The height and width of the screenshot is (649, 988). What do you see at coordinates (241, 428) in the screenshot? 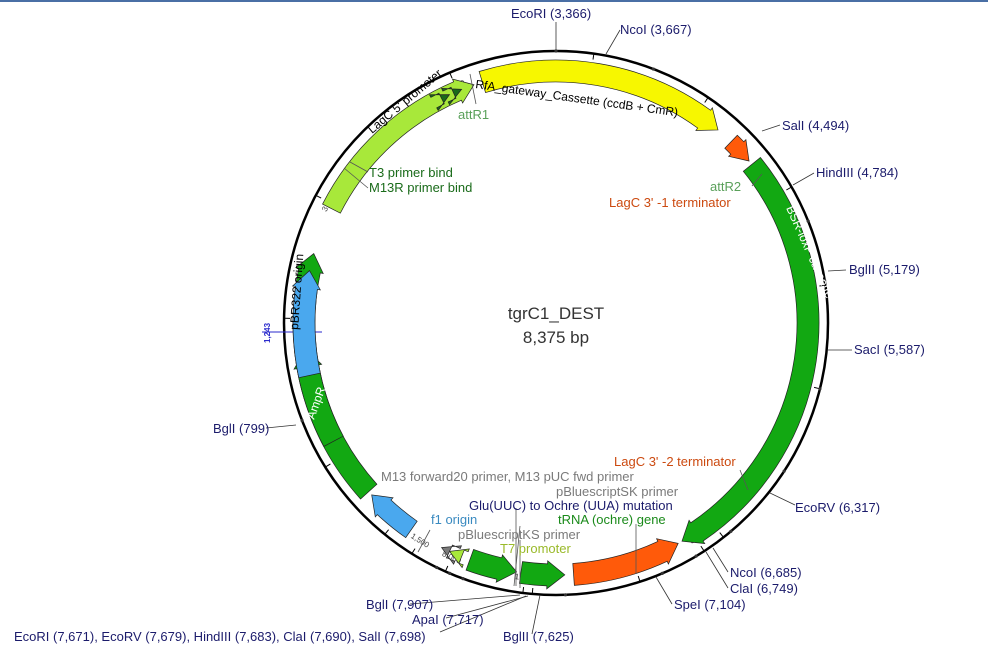
I see `site-bgli-799: BglI (799)` at bounding box center [241, 428].